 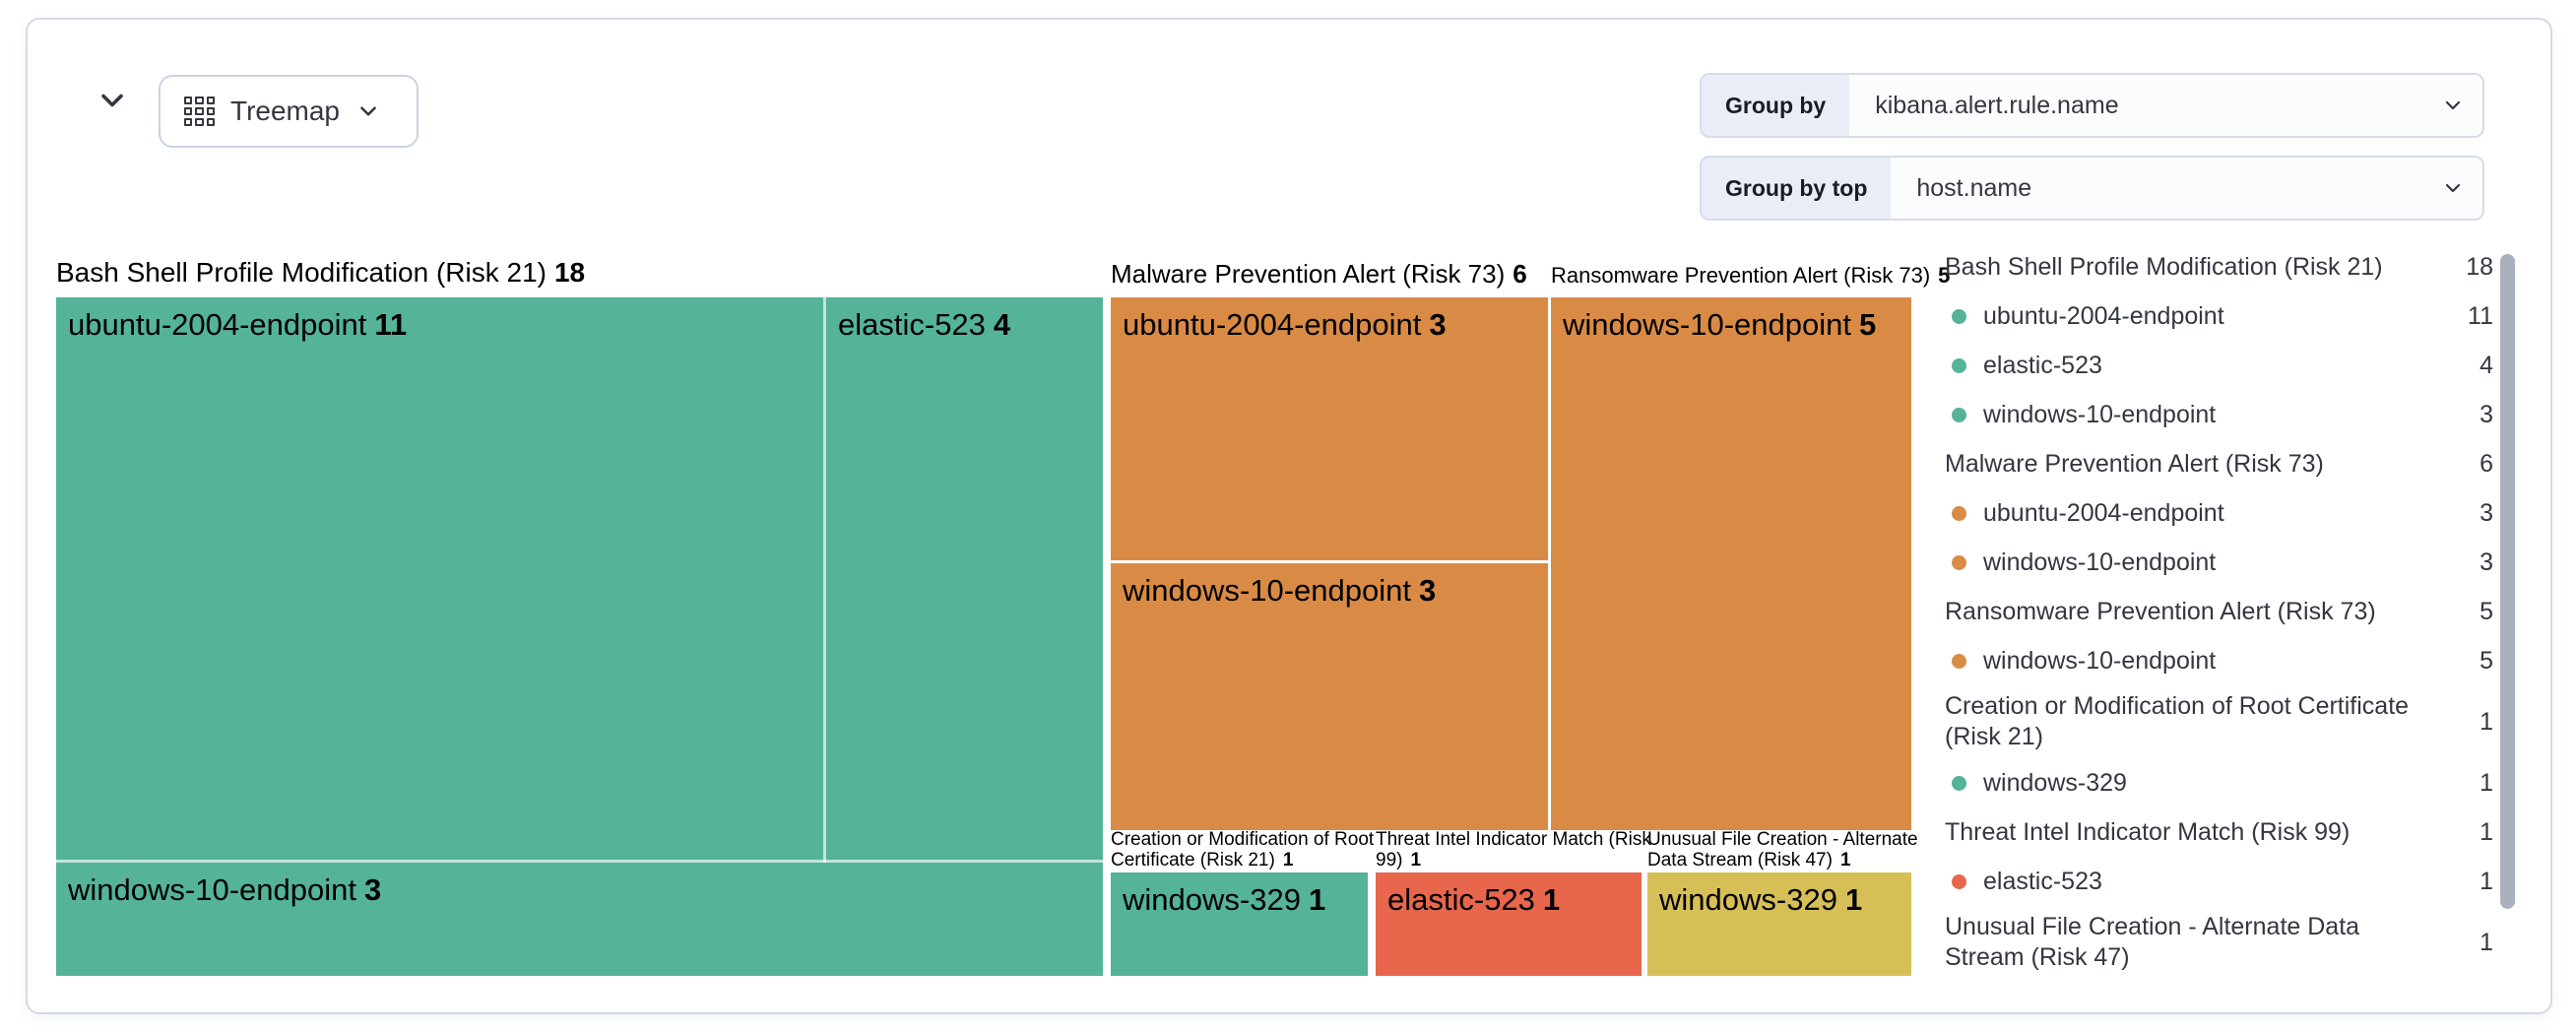 What do you see at coordinates (1319, 273) in the screenshot?
I see `treemap-group-header: Malware Prevention Alert (Risk 73) 6` at bounding box center [1319, 273].